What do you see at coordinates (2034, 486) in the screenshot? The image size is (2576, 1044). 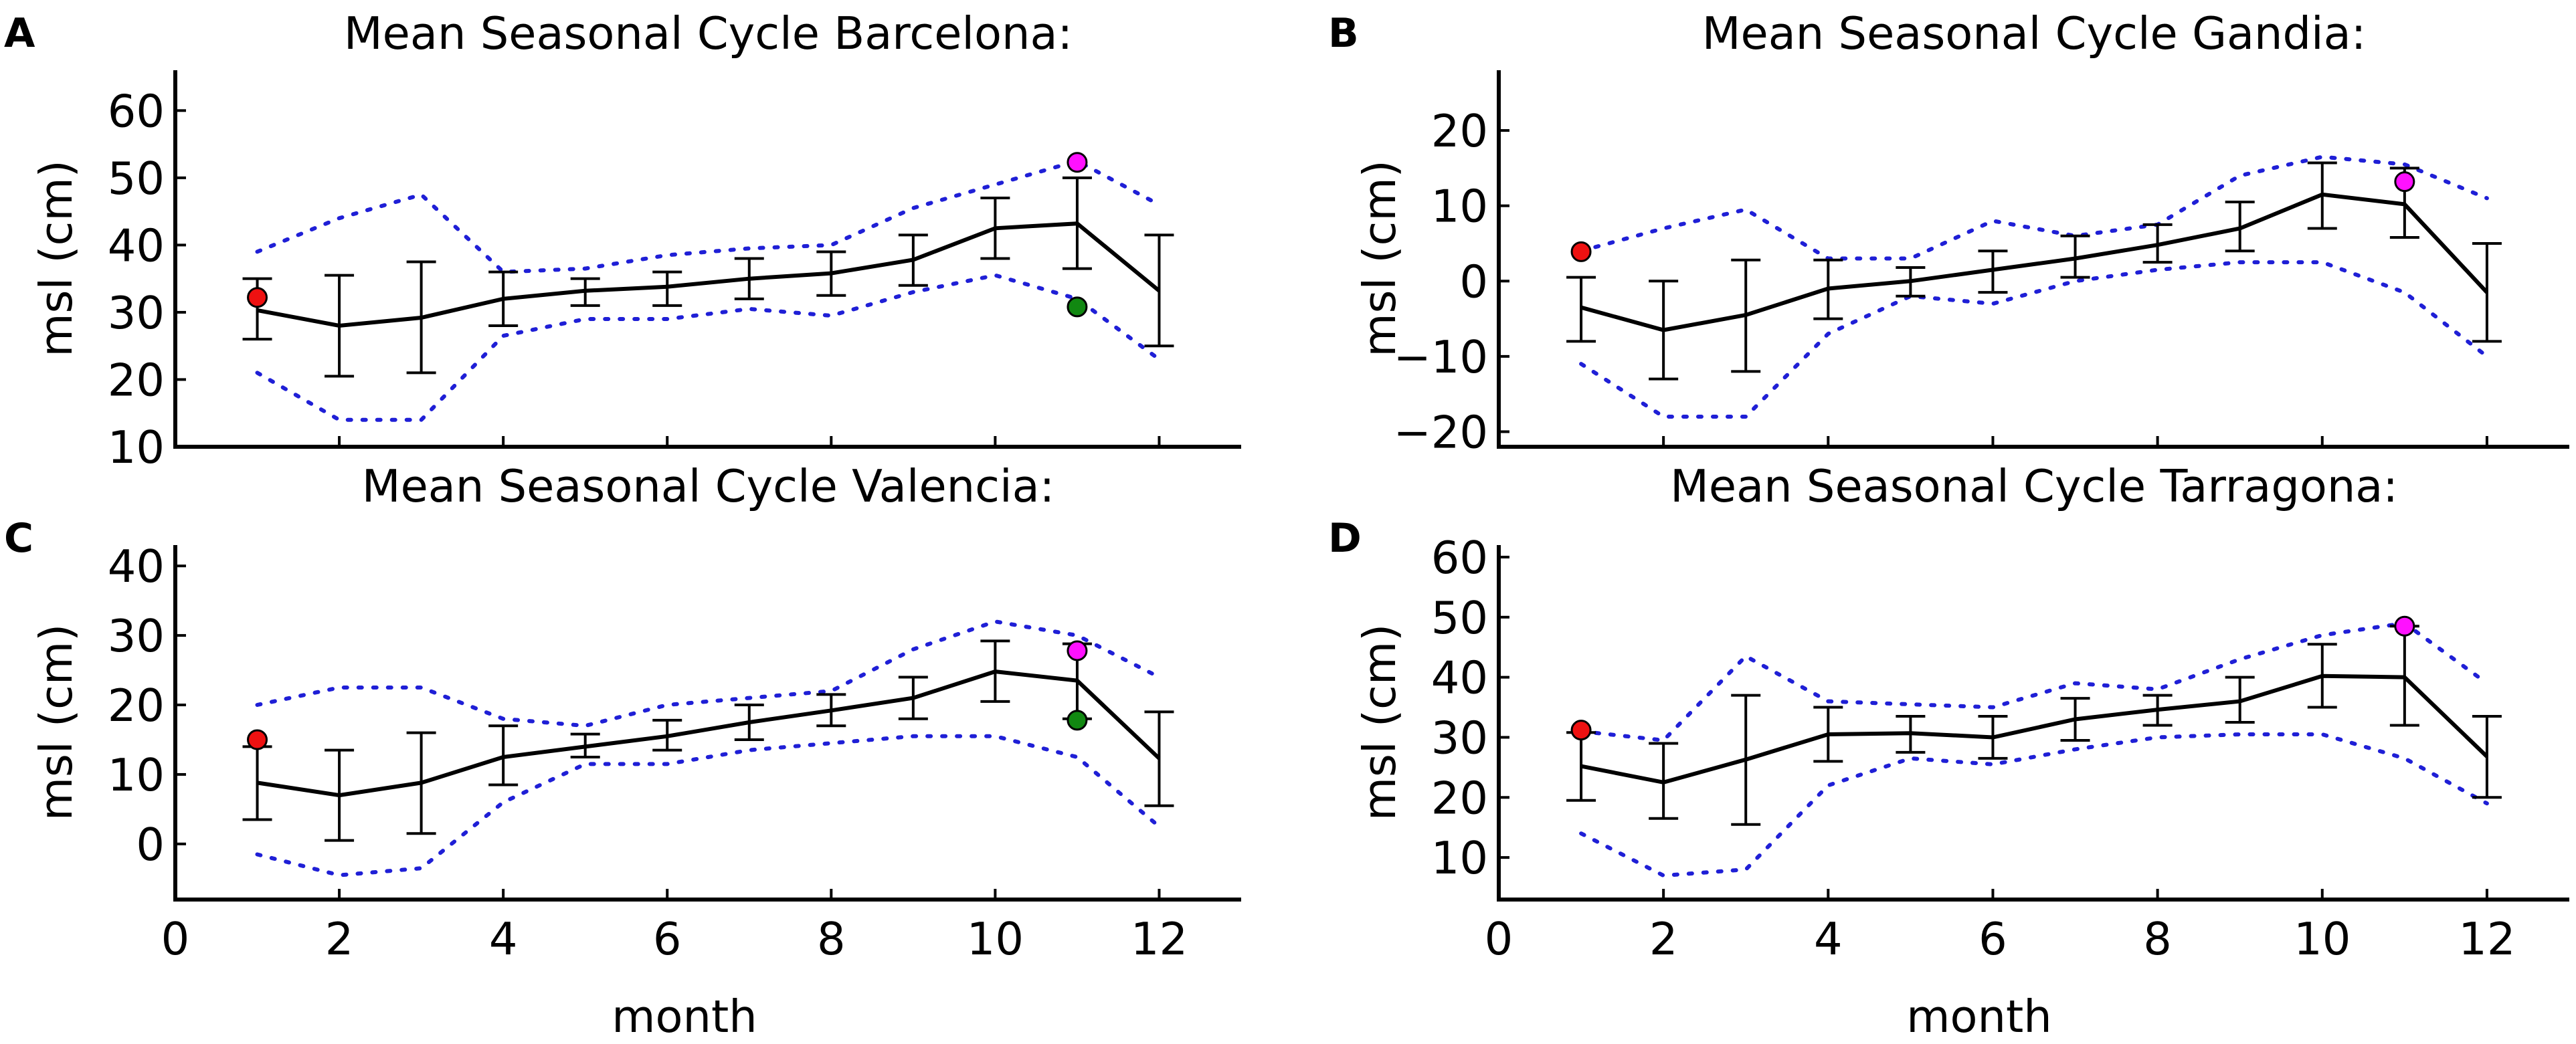 I see `chart-title: Mean Seasonal Cycle Tarragona:` at bounding box center [2034, 486].